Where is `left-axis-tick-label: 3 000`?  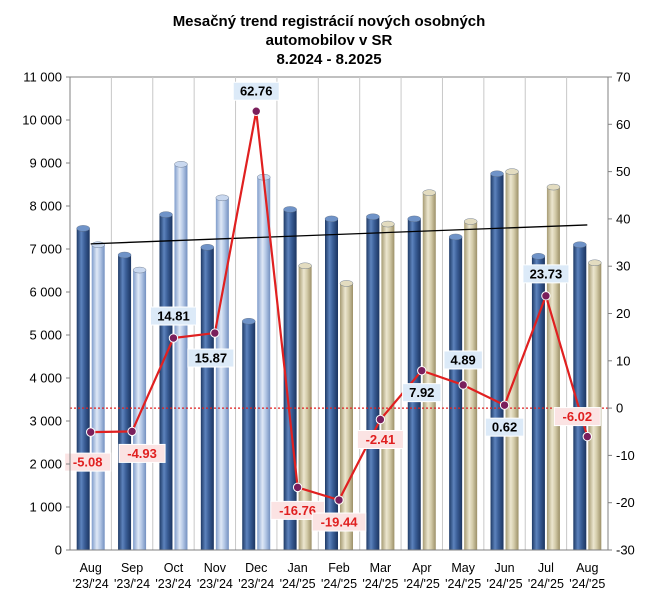 left-axis-tick-label: 3 000 is located at coordinates (45, 421).